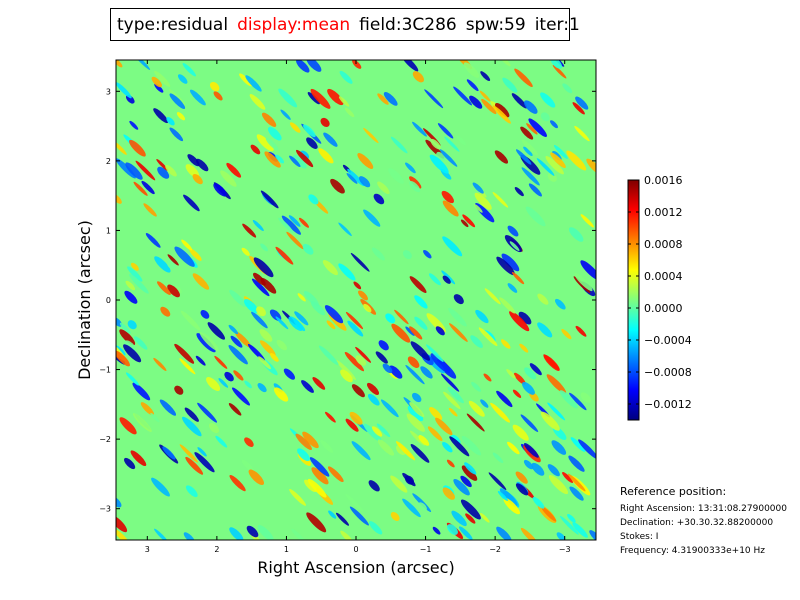 This screenshot has height=600, width=800. I want to click on colorbar-tick-label: 0.0008, so click(663, 244).